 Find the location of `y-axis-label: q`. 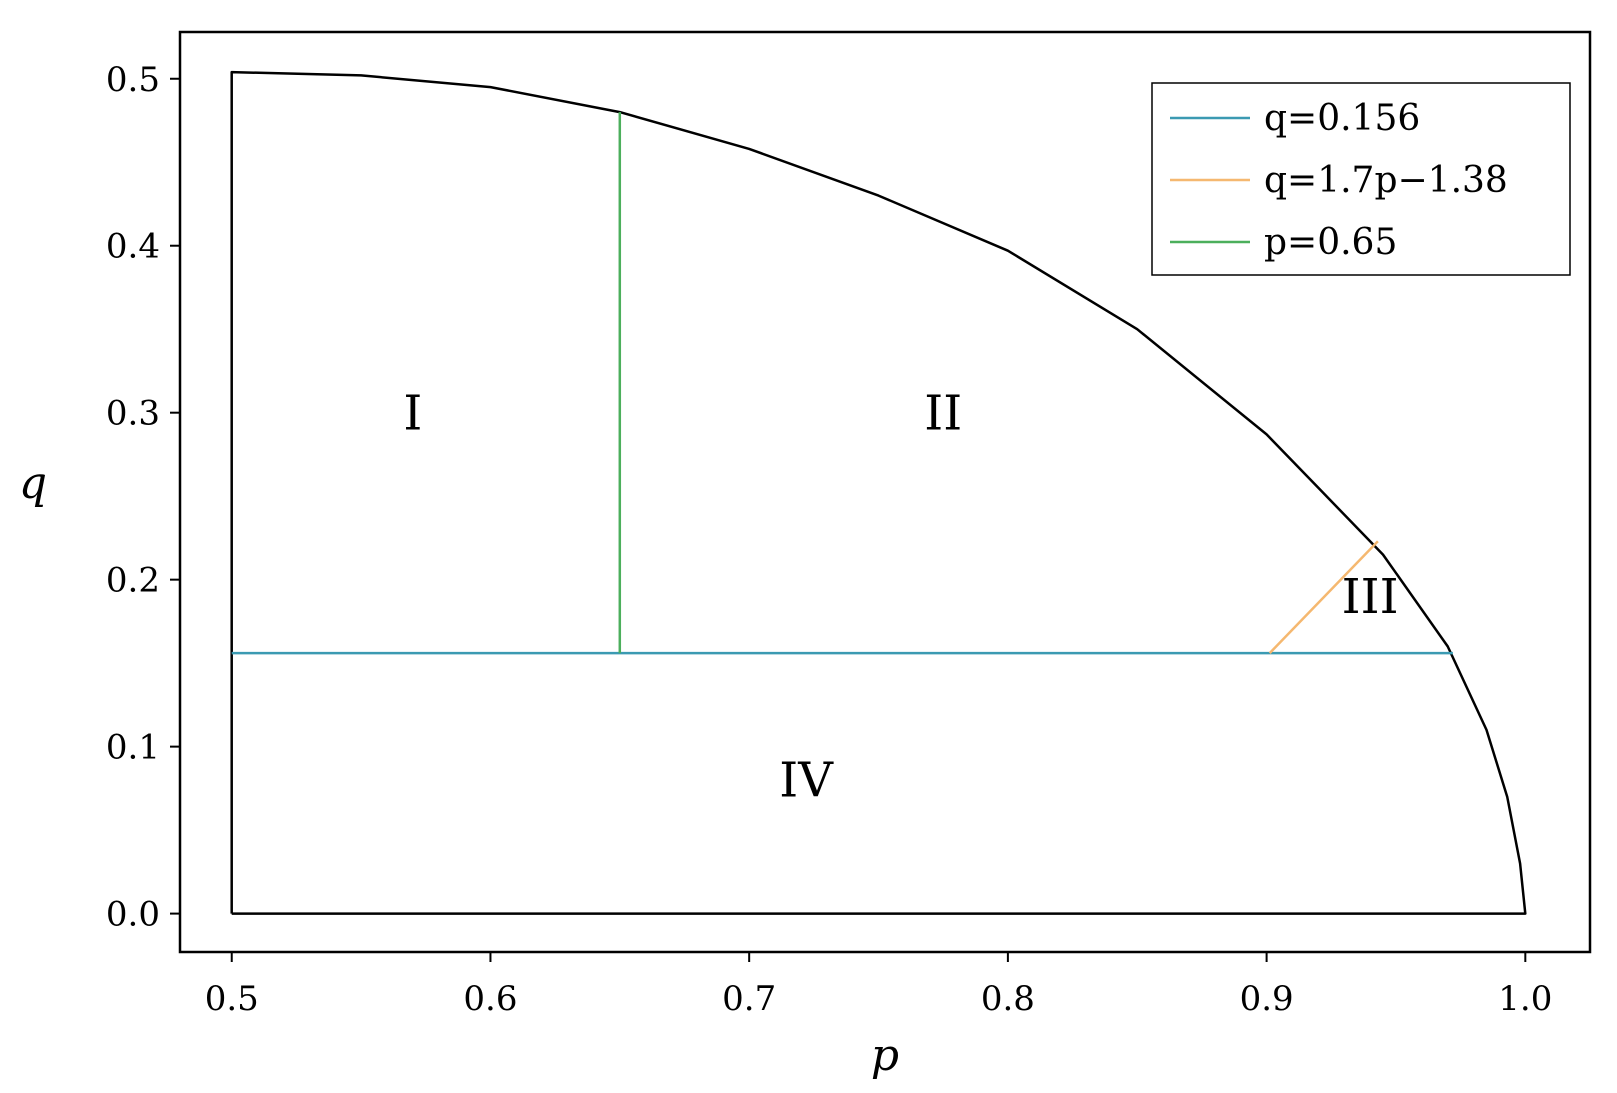

y-axis-label: q is located at coordinates (33, 483).